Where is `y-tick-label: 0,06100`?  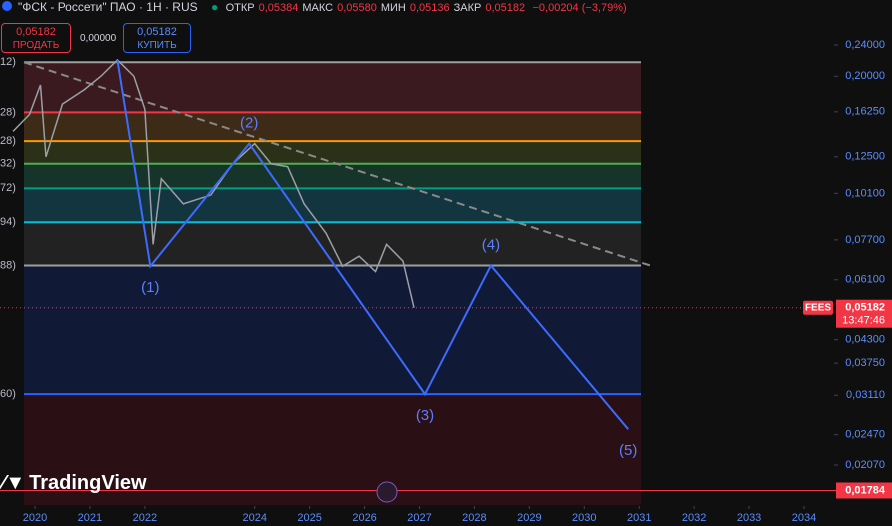
y-tick-label: 0,06100 is located at coordinates (865, 280).